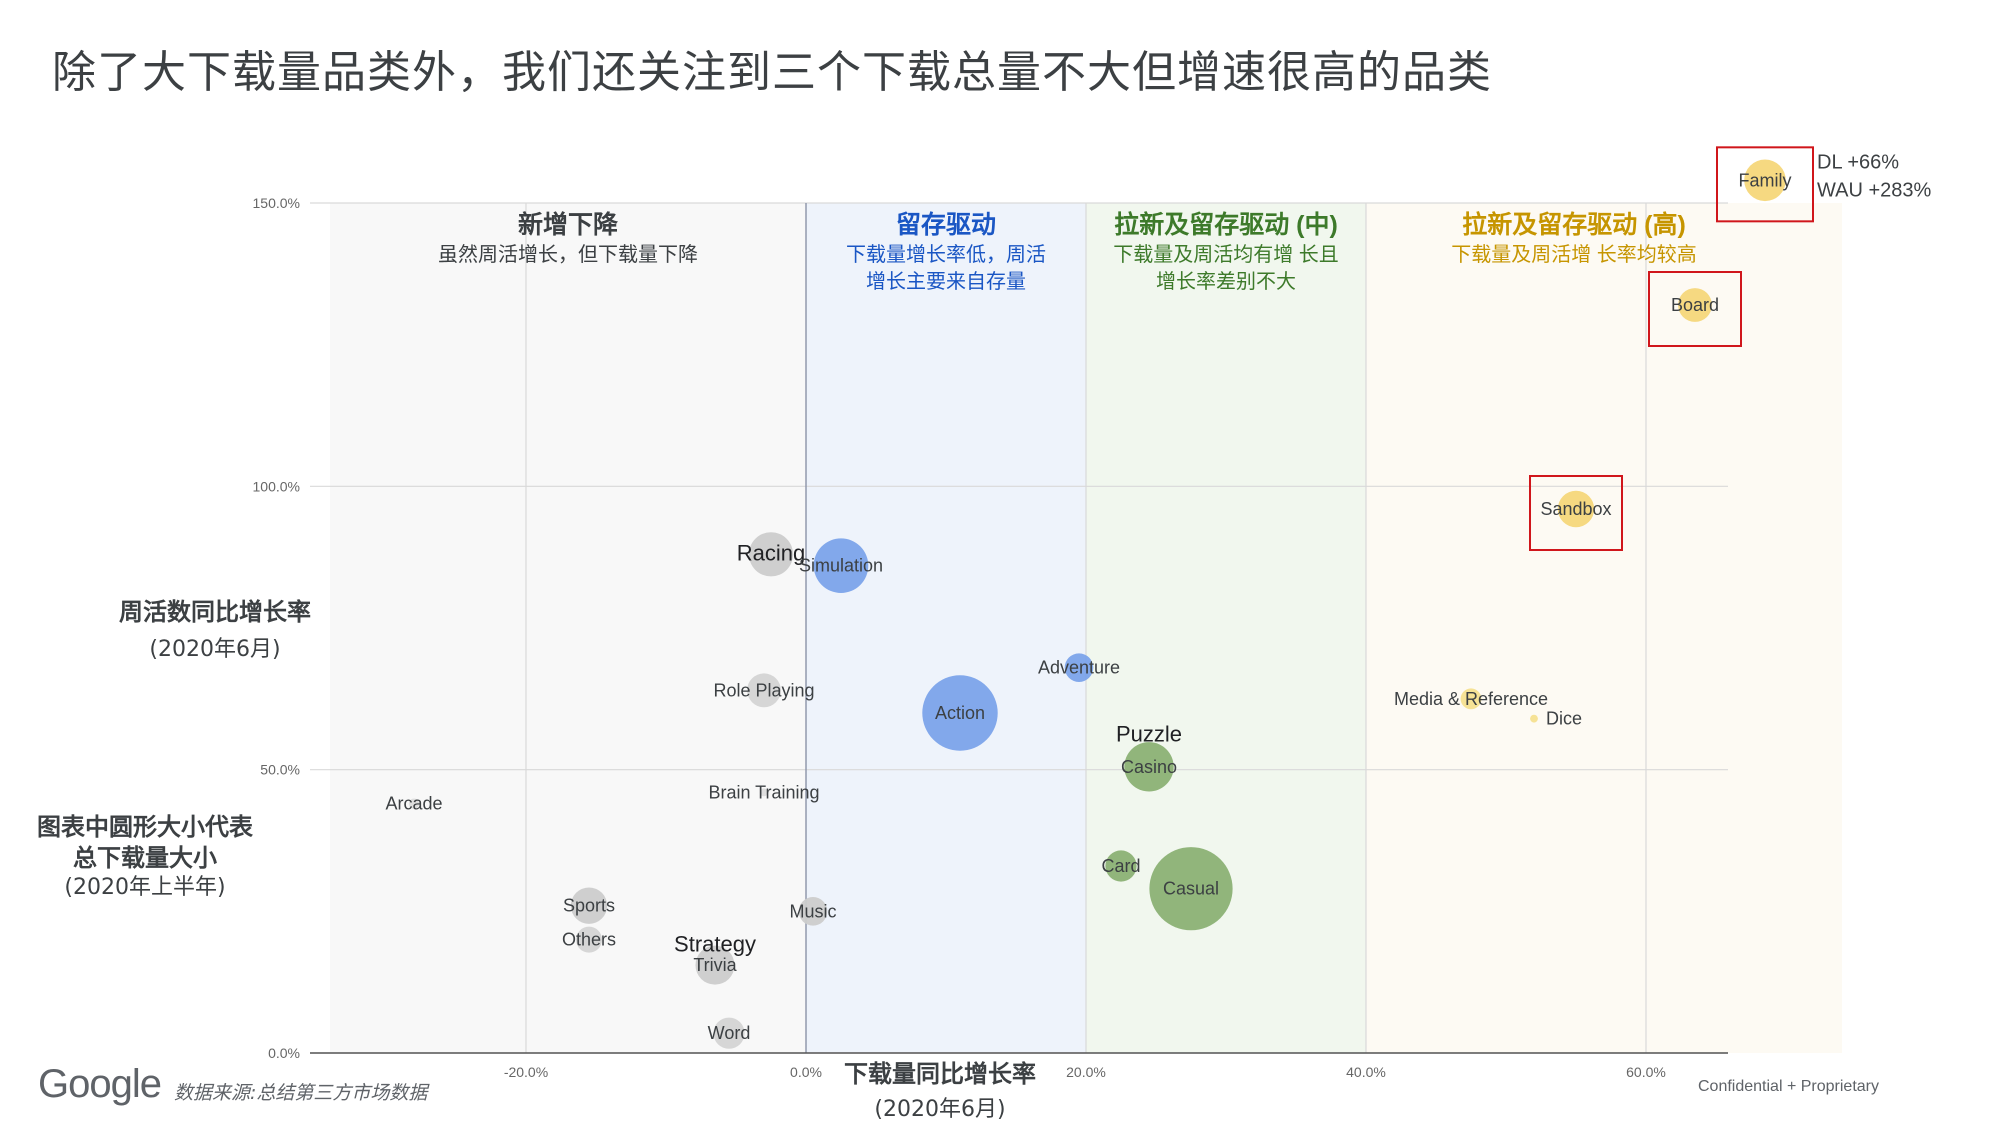  I want to click on page-title: 除了大下载量品类外，我们还关注到三个下载总量不大但增速很高的品类, so click(772, 72).